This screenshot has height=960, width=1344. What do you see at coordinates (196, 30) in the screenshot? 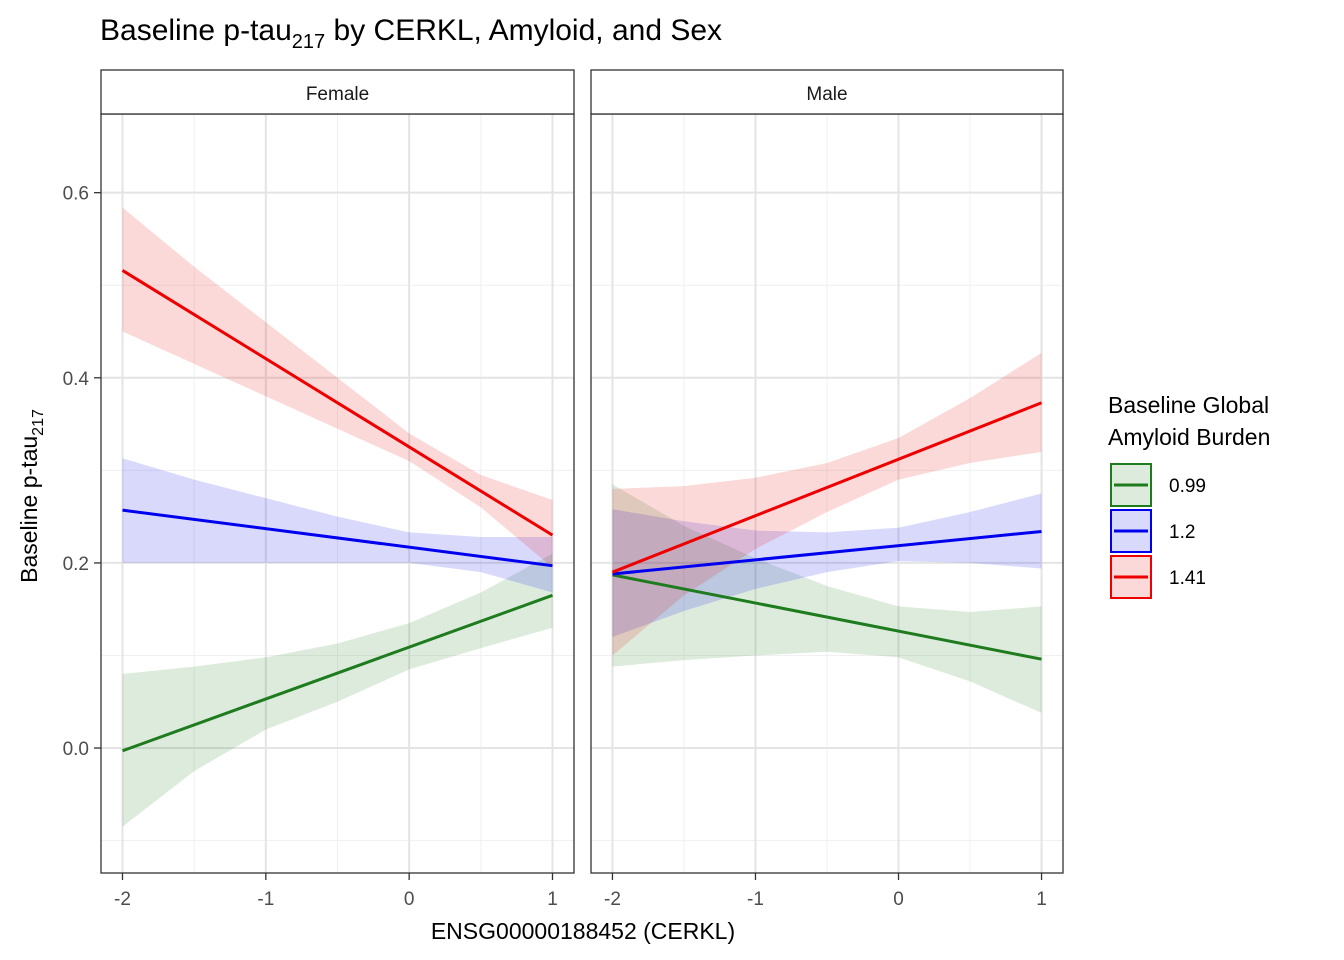
I see `chart-title-main: Baseline p-tau` at bounding box center [196, 30].